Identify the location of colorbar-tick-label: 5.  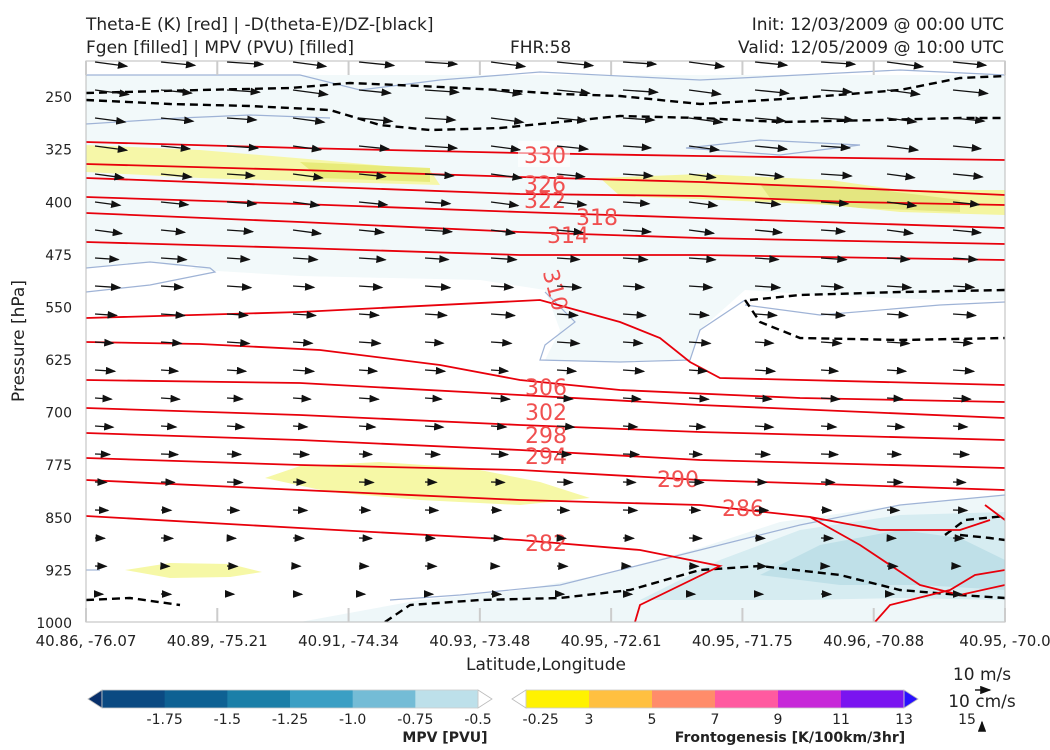
(652, 720).